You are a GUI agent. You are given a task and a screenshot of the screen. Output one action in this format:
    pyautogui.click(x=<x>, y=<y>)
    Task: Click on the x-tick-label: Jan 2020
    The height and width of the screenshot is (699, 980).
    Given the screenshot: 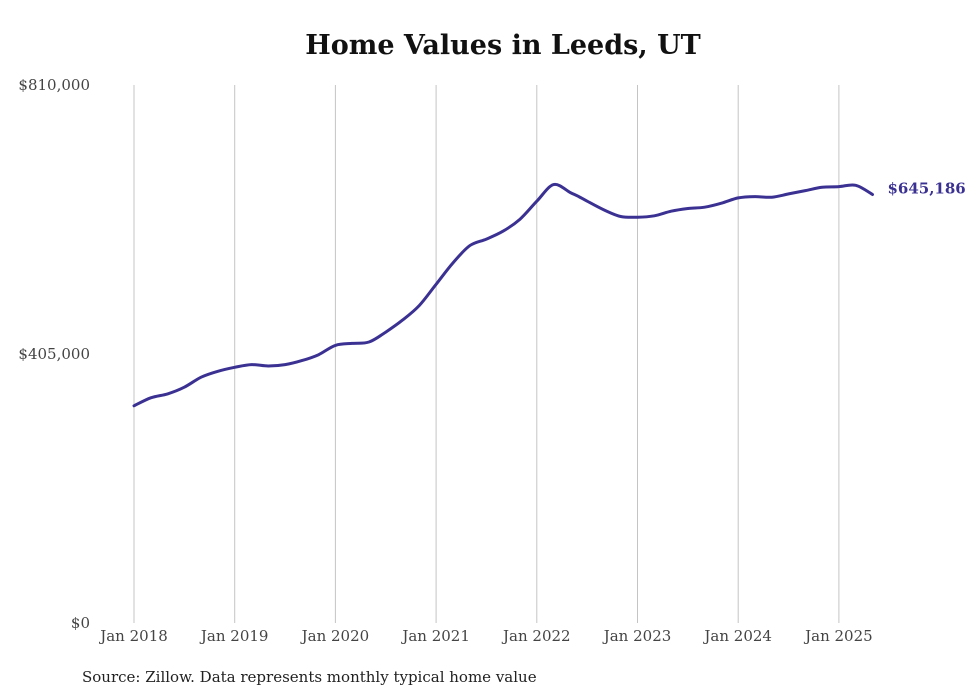 What is the action you would take?
    pyautogui.click(x=335, y=636)
    